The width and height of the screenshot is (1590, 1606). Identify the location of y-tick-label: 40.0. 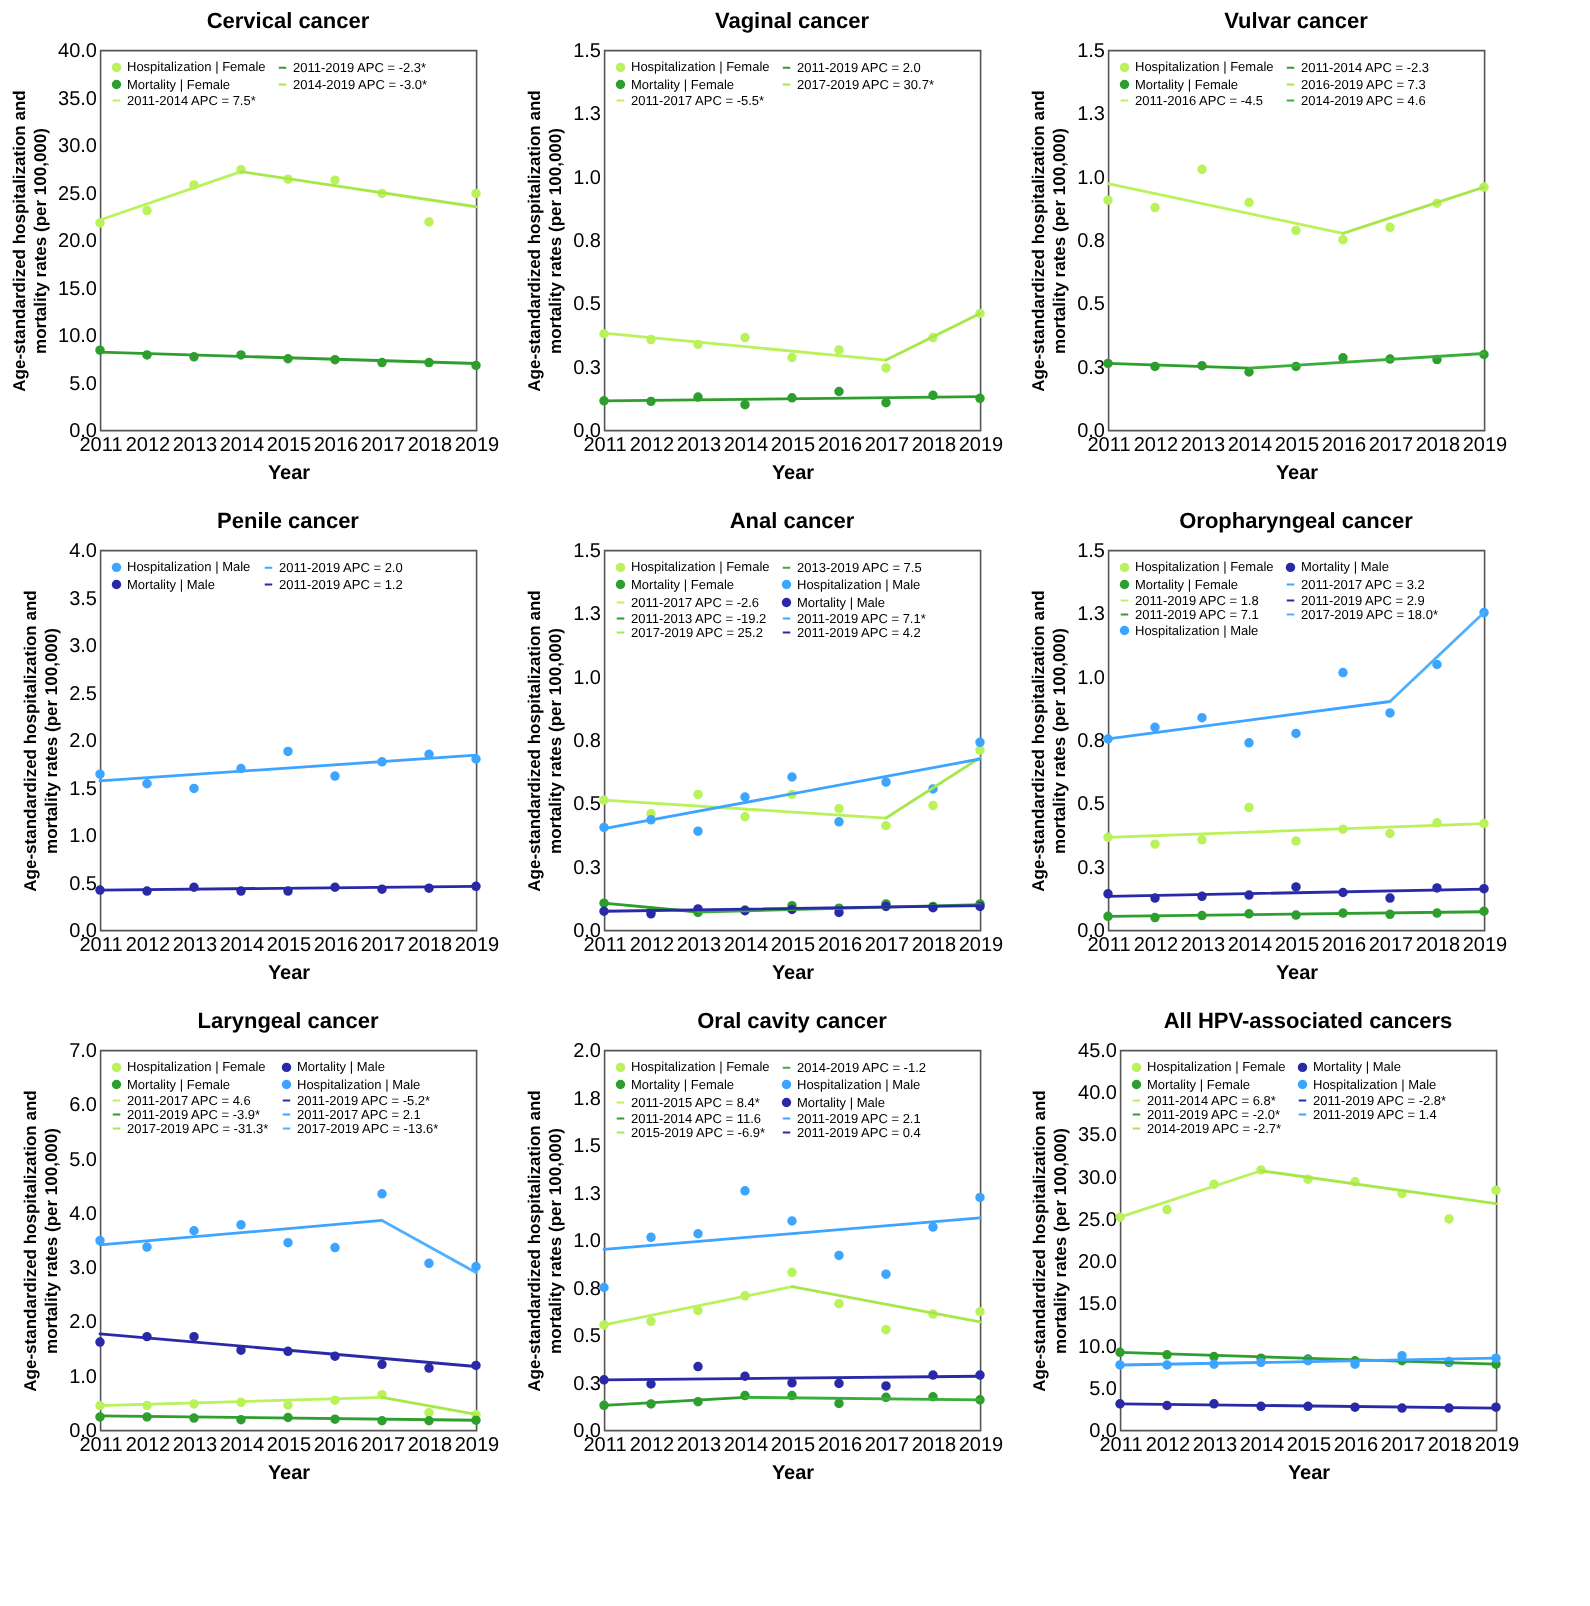
(78, 52).